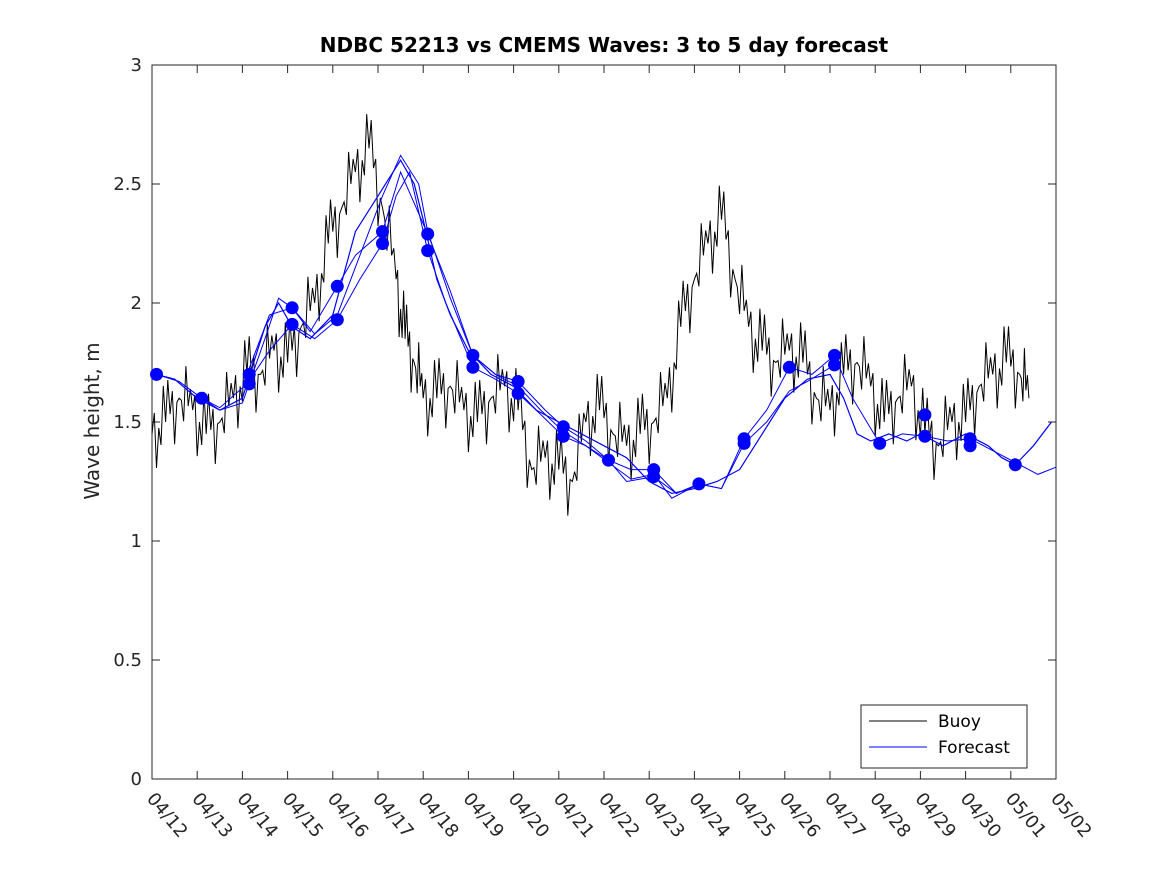  I want to click on y-tick-label: 0.5, so click(127, 660).